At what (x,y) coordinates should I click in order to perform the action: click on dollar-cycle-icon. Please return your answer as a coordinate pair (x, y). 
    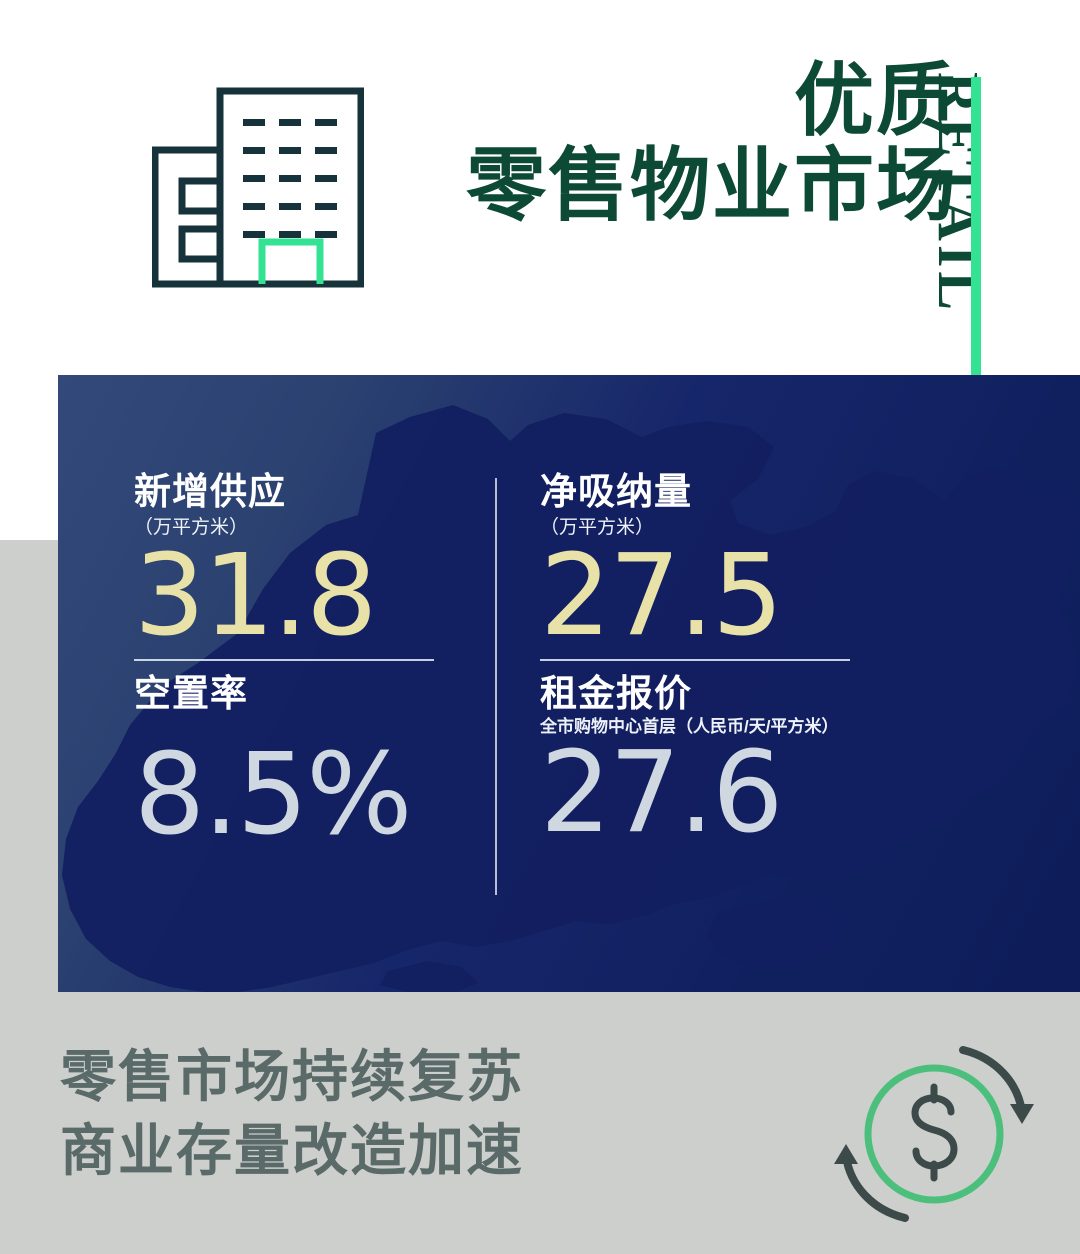
    Looking at the image, I should click on (934, 1134).